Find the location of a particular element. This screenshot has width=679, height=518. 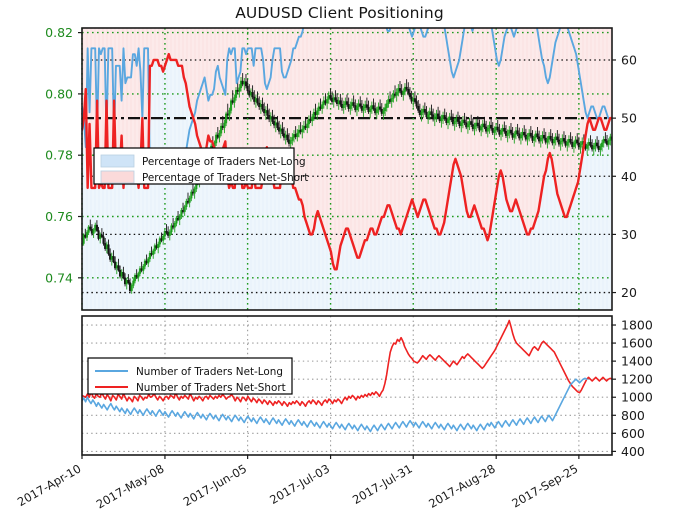

left-axis-tick: 0.74 is located at coordinates (59, 277).